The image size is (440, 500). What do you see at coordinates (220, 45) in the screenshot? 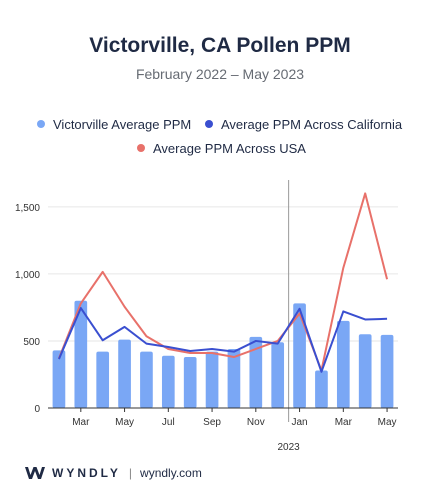
I see `chart-title: Victorville, CA Pollen PPM` at bounding box center [220, 45].